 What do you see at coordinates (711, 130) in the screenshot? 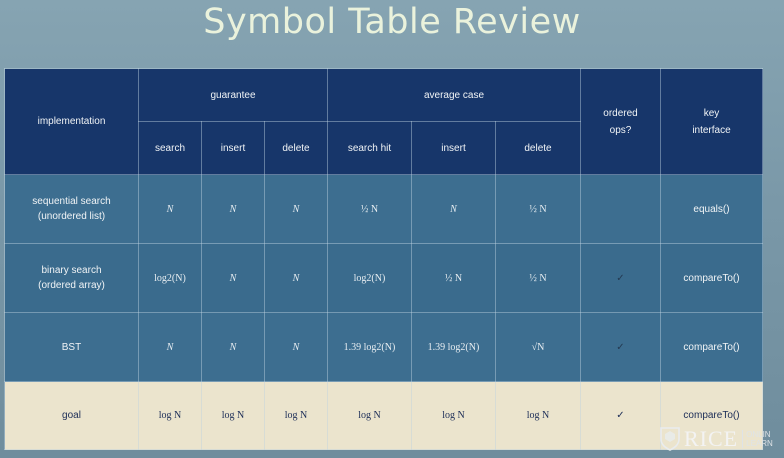
I see `header-key-interface-line2: interface` at bounding box center [711, 130].